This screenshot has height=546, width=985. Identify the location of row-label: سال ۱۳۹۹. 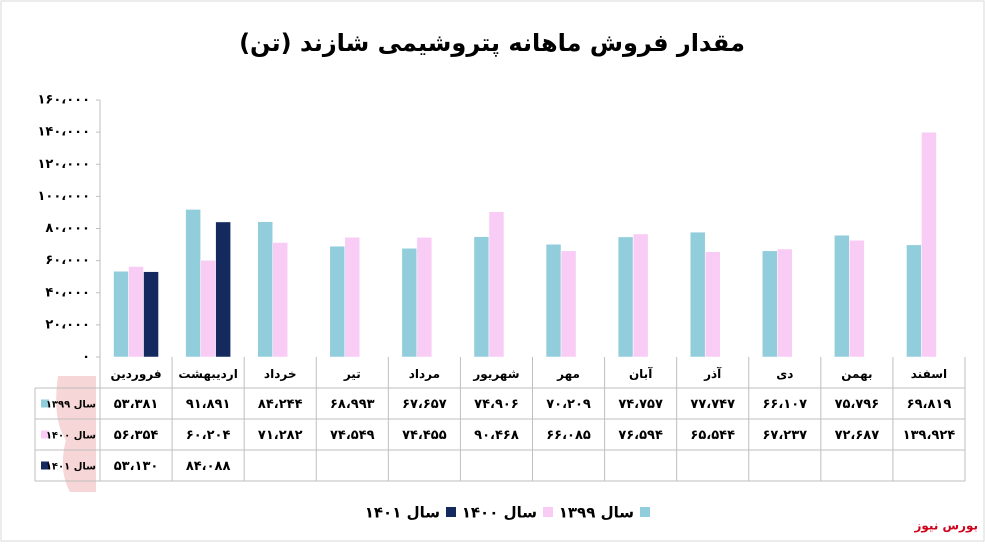
(71, 405).